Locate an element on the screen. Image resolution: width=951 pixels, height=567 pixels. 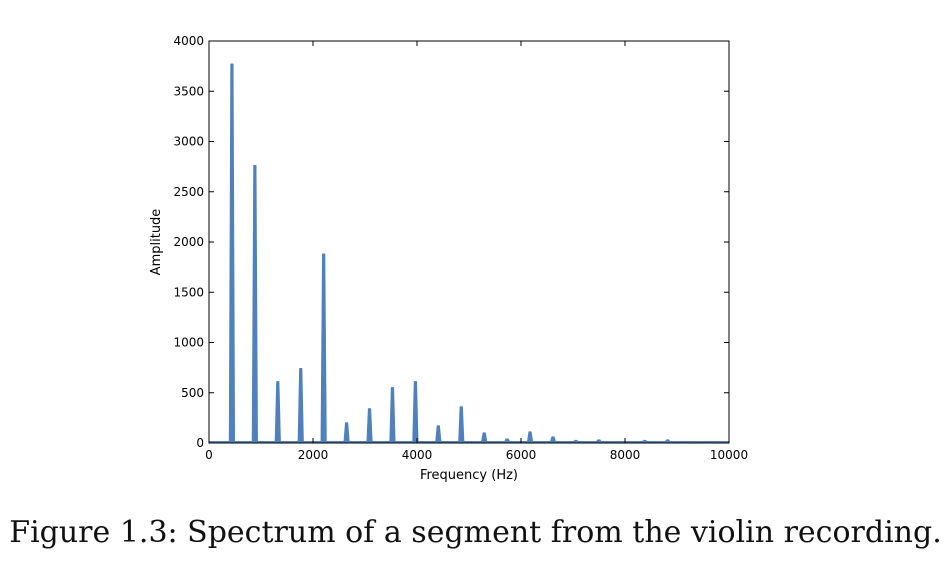
x-tick-label: 8000 is located at coordinates (625, 455).